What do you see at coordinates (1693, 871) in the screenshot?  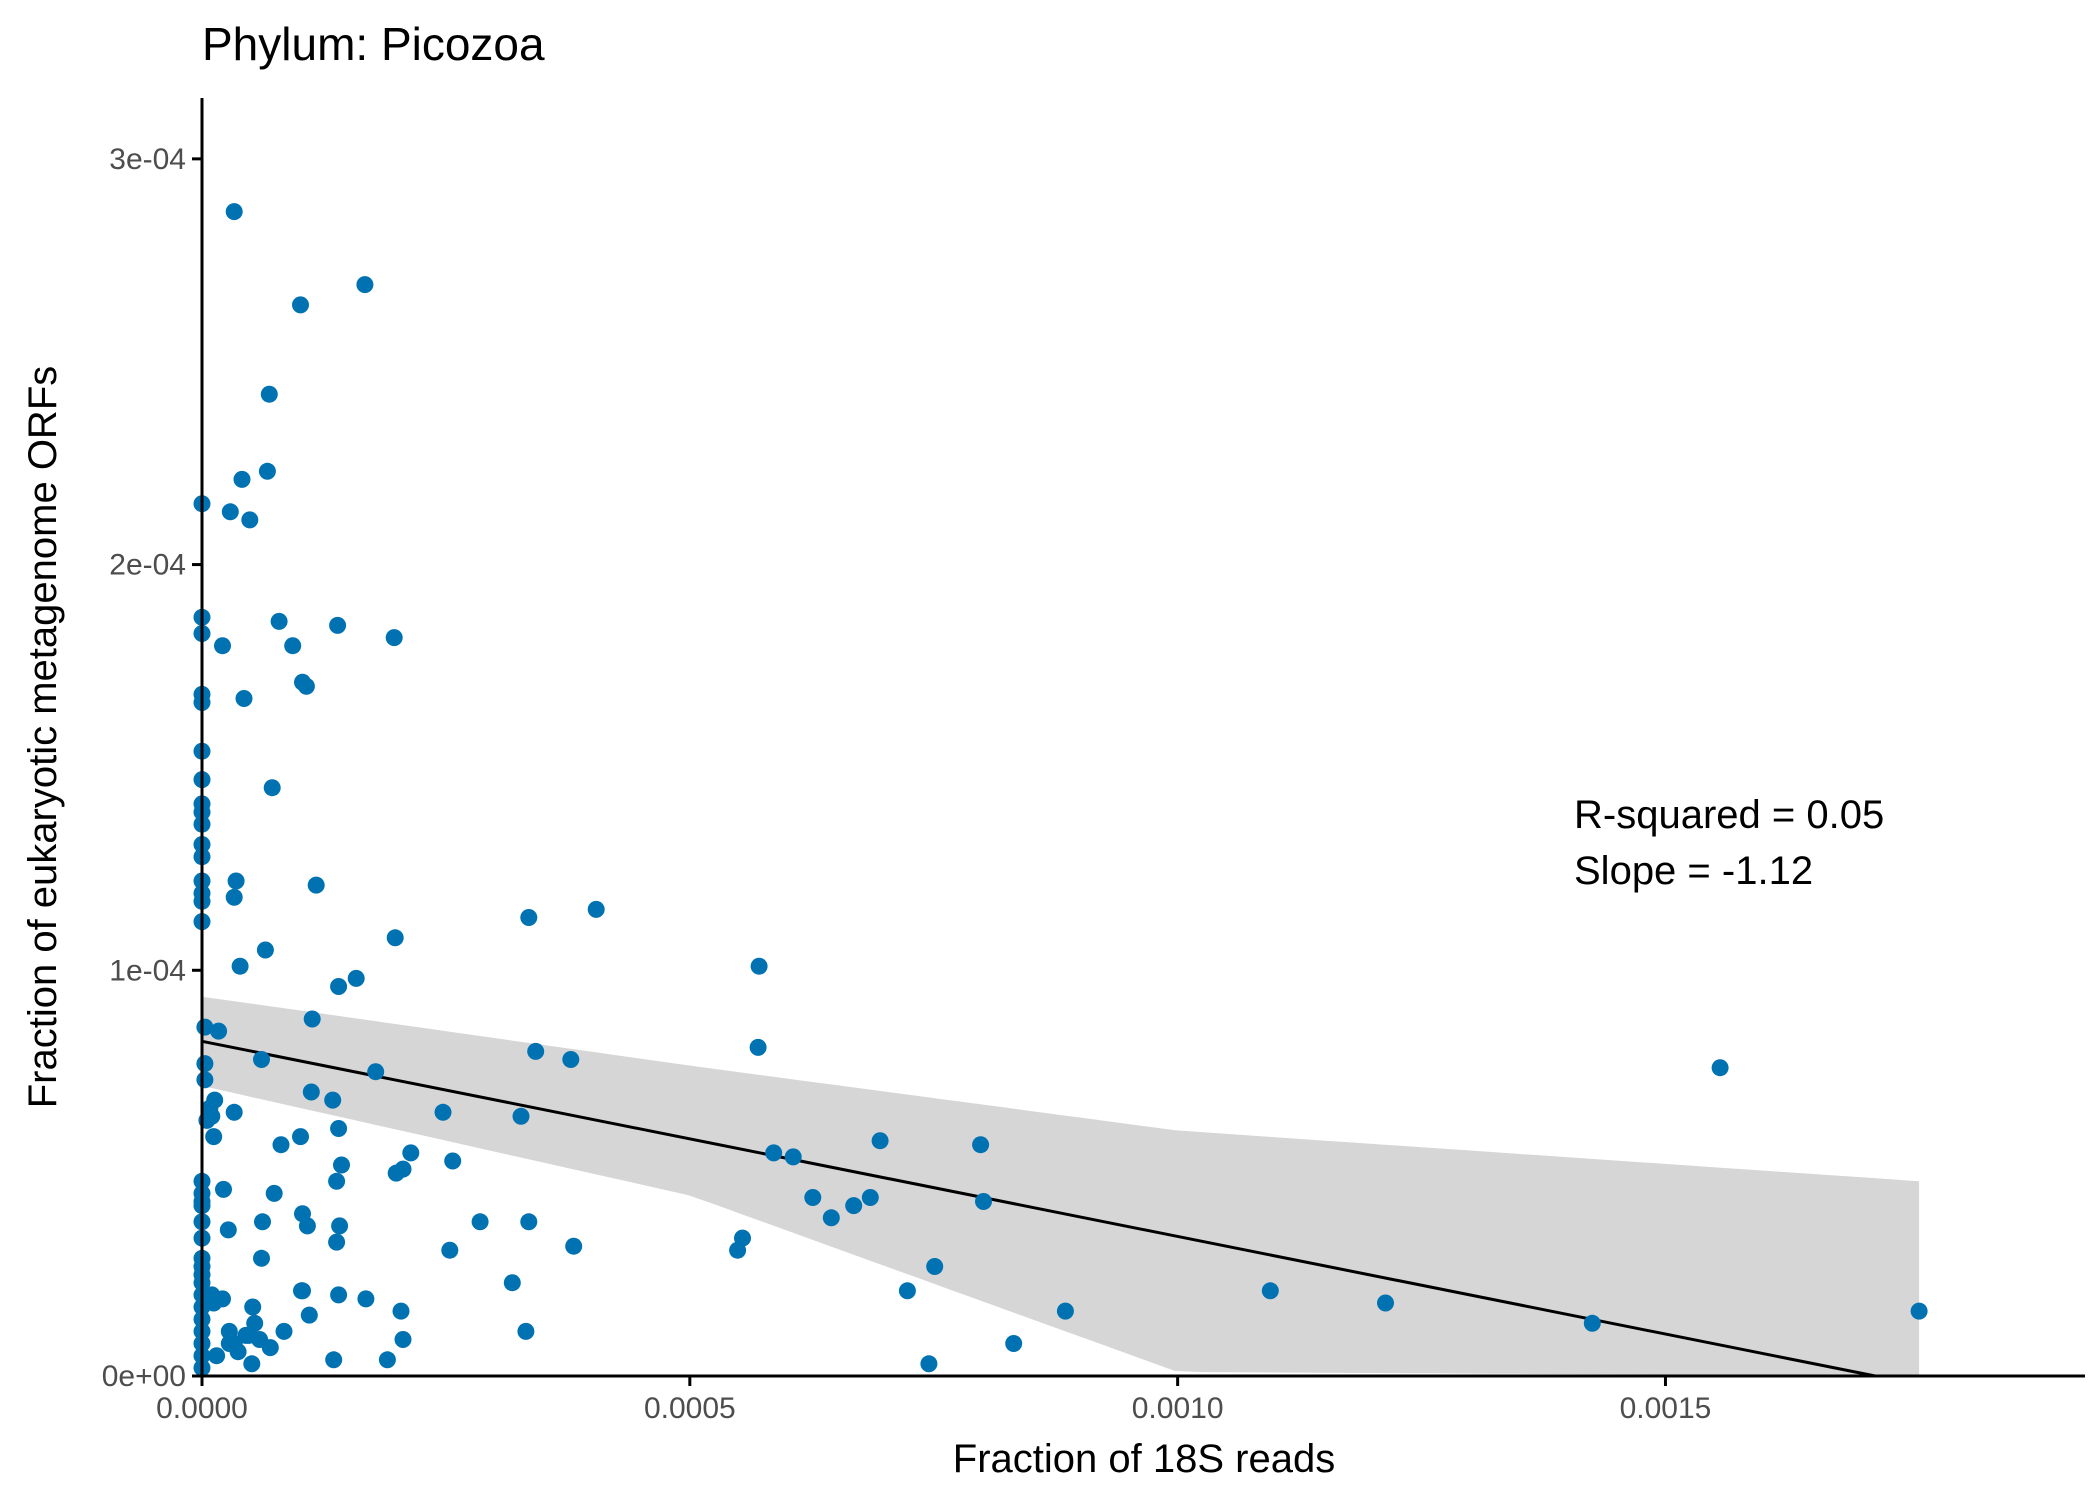 I see `slope-annotation: Slope = -1.12` at bounding box center [1693, 871].